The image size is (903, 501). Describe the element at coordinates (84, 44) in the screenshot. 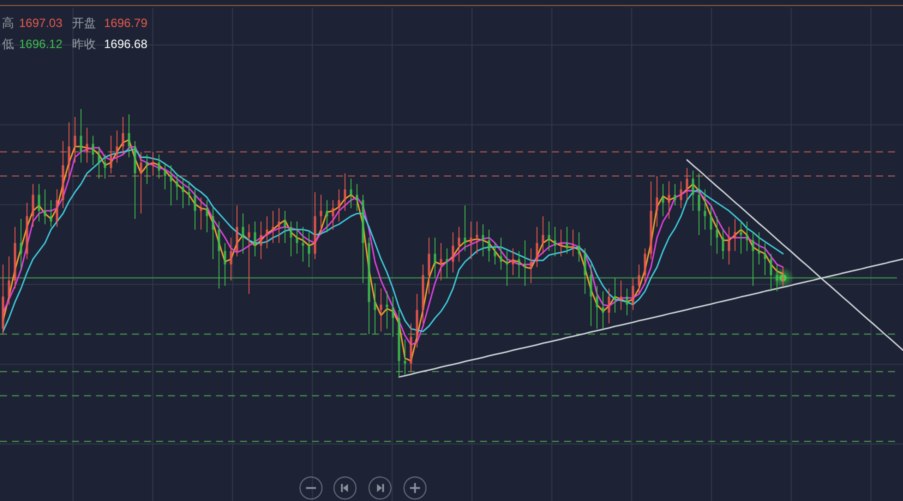

I see `annotation: 昨收` at that location.